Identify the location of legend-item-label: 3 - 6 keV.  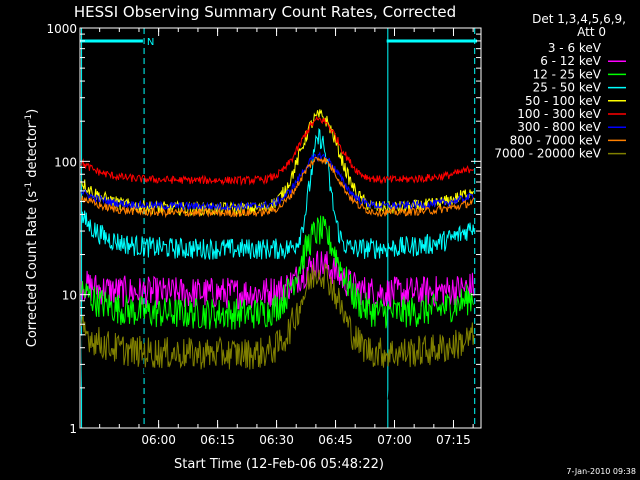
(575, 48).